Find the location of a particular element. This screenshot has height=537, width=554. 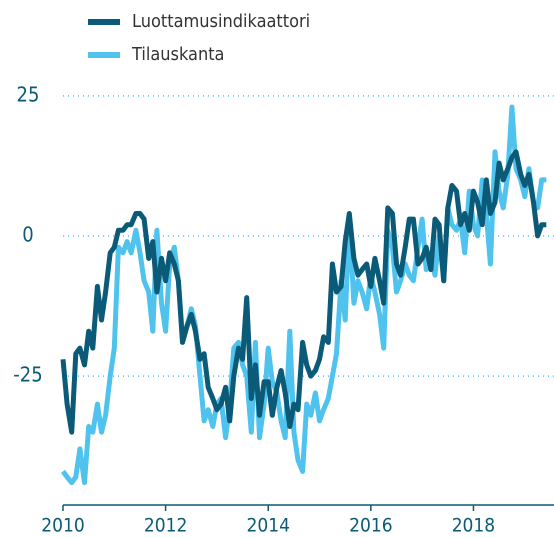

x-tick-label: 2012 is located at coordinates (166, 526).